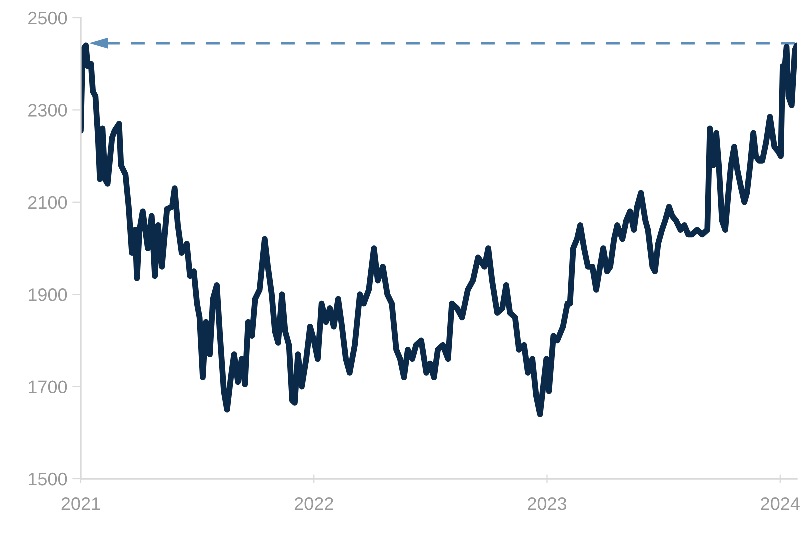 The width and height of the screenshot is (803, 550). I want to click on x-tick-label: 2024, so click(780, 504).